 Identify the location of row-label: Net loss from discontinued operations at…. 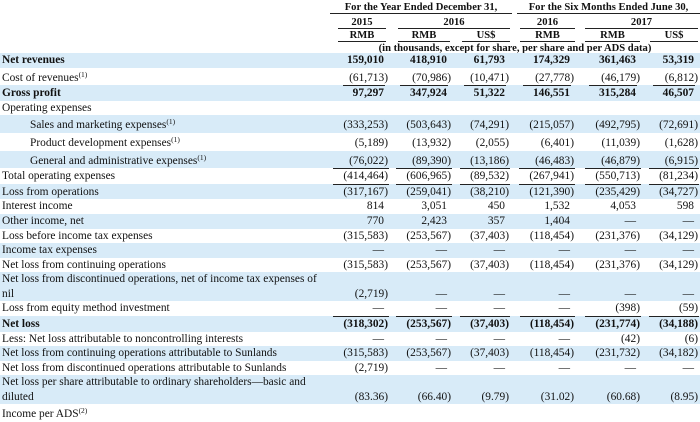
(144, 367).